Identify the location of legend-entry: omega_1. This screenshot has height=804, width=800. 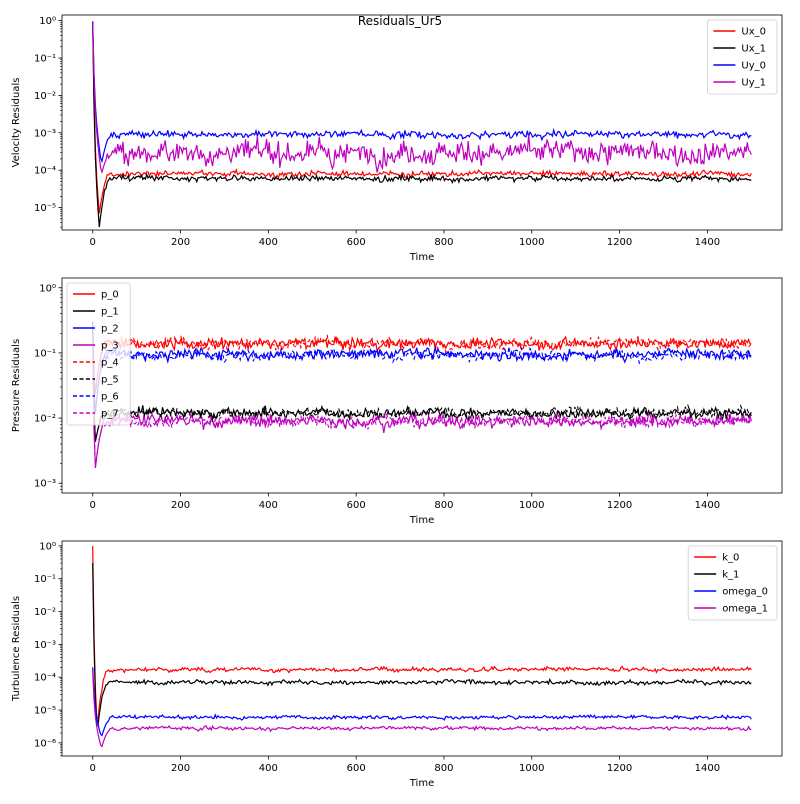
(745, 609).